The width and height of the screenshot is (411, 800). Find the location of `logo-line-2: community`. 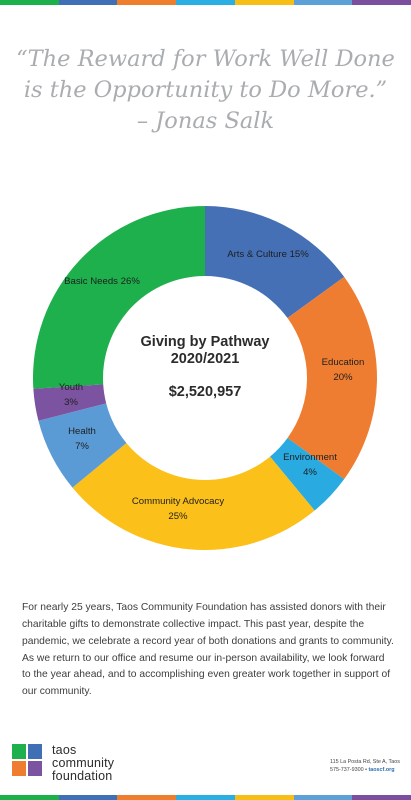

logo-line-2: community is located at coordinates (83, 763).